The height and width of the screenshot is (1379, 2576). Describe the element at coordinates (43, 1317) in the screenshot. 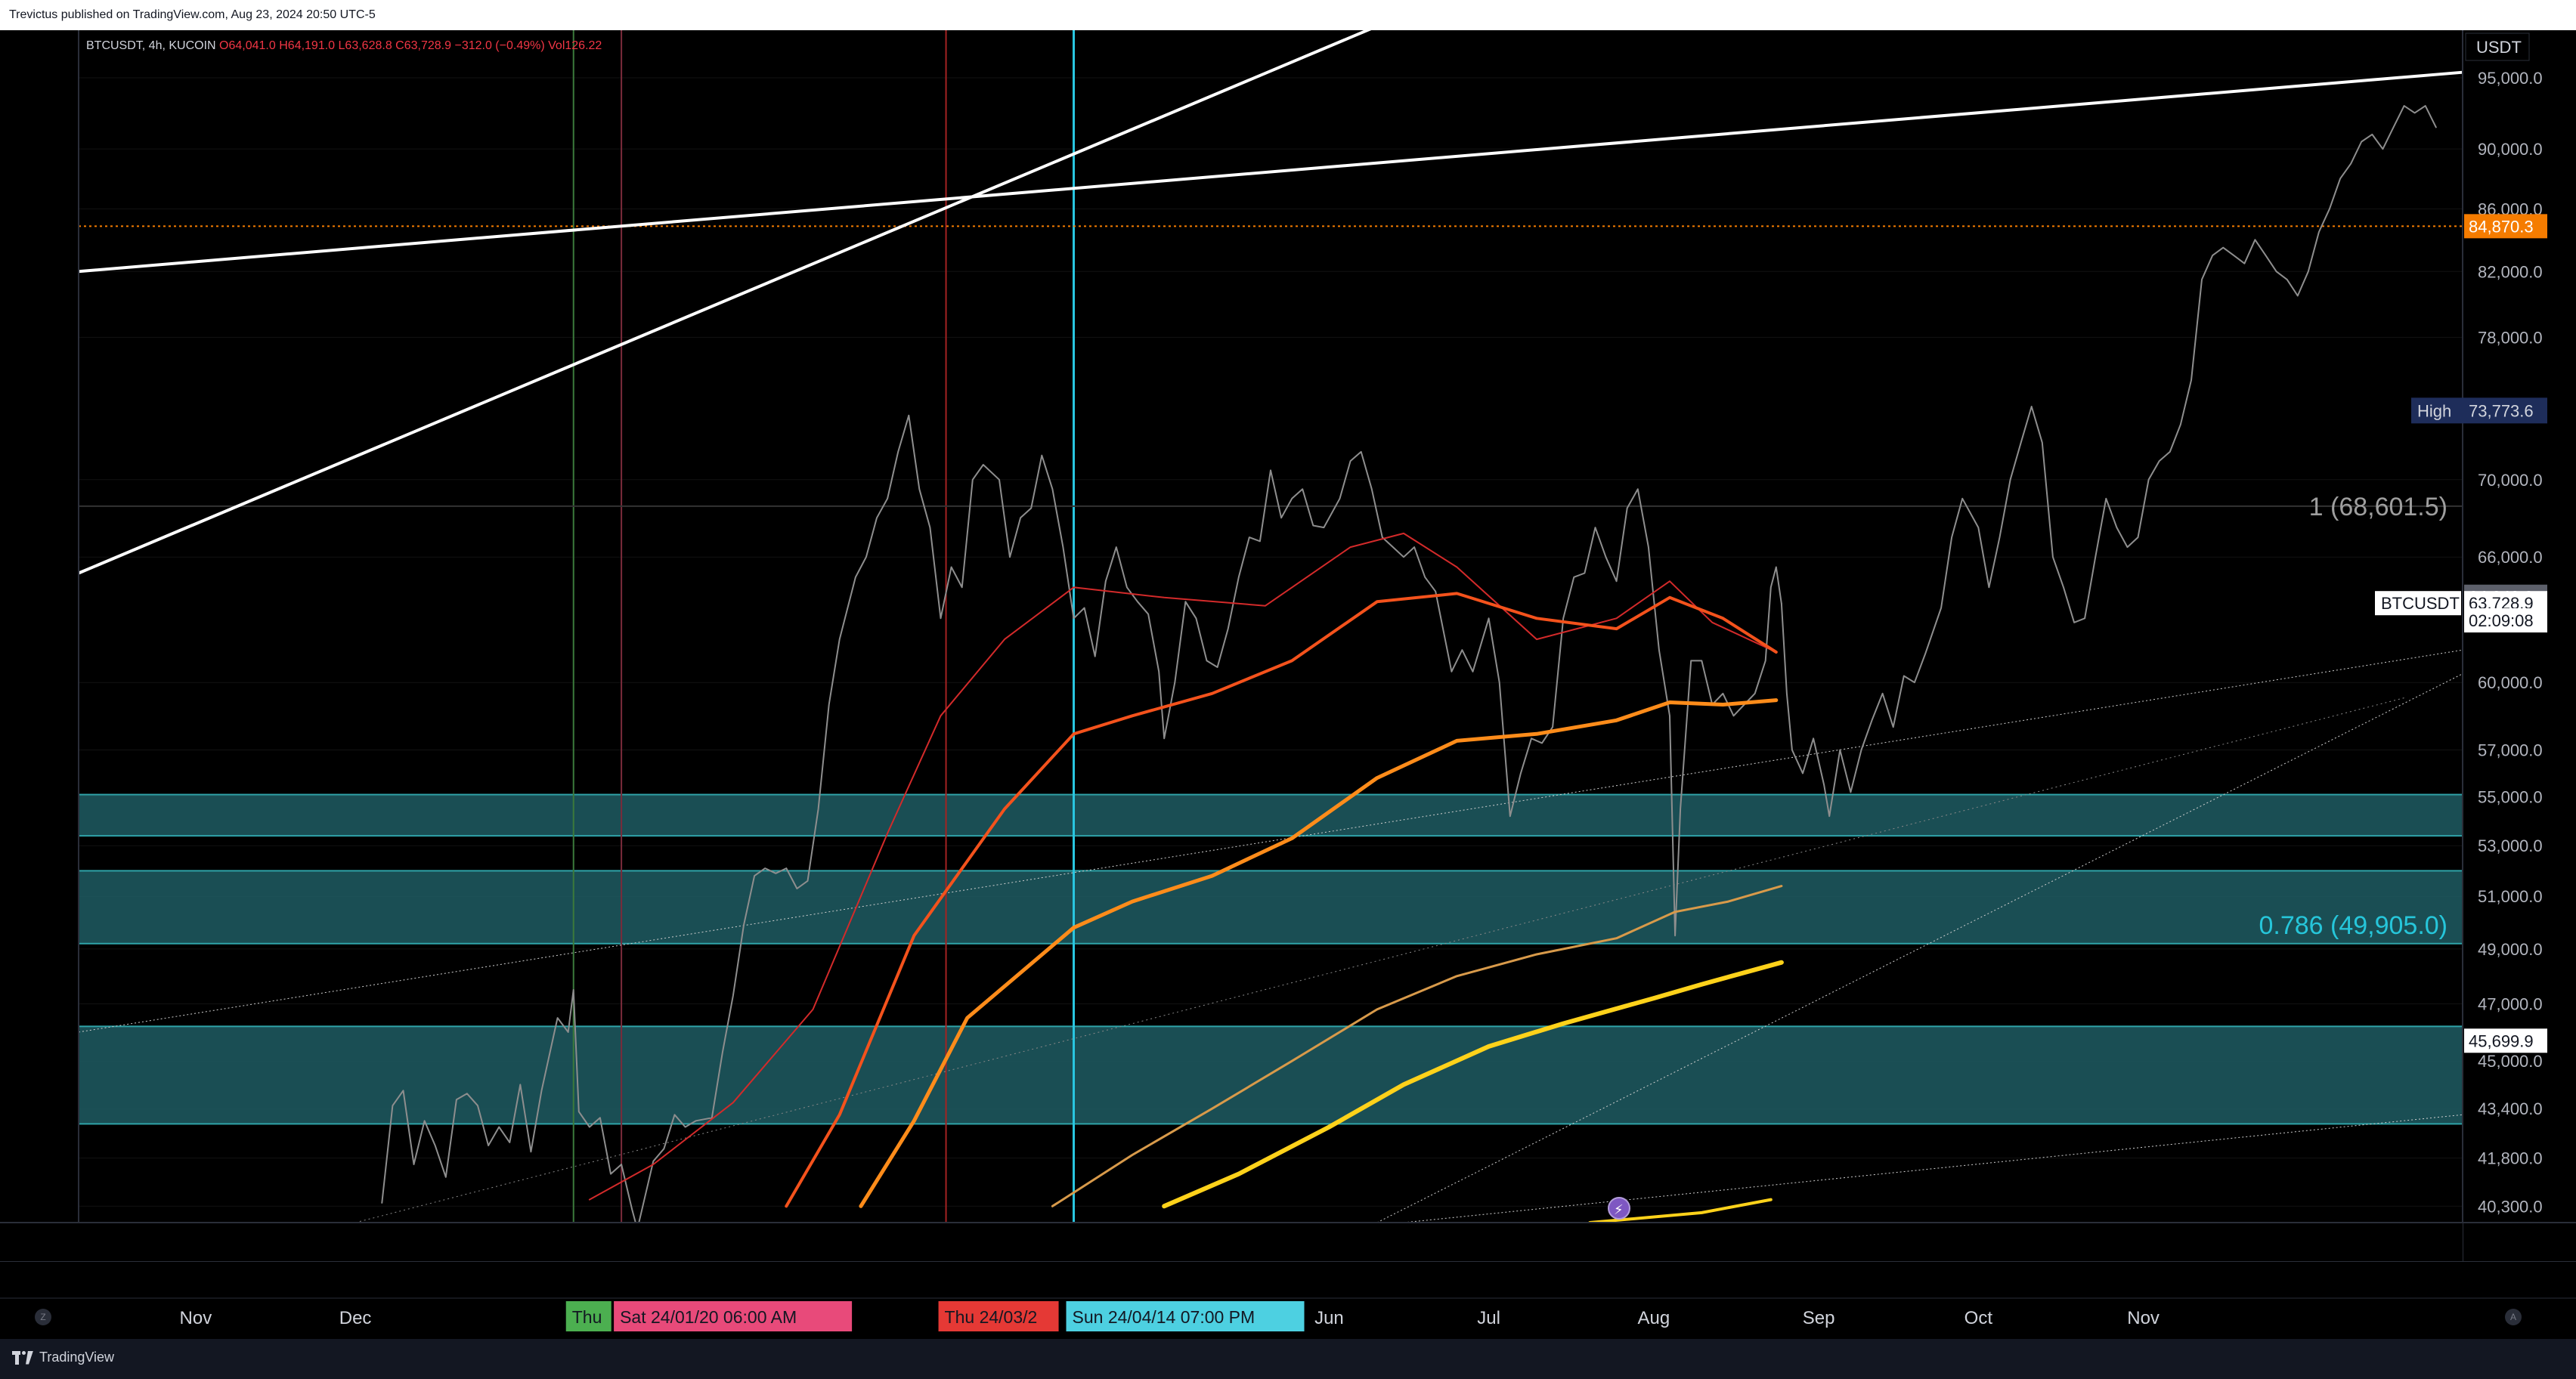

I see `zoom-button: Z` at that location.